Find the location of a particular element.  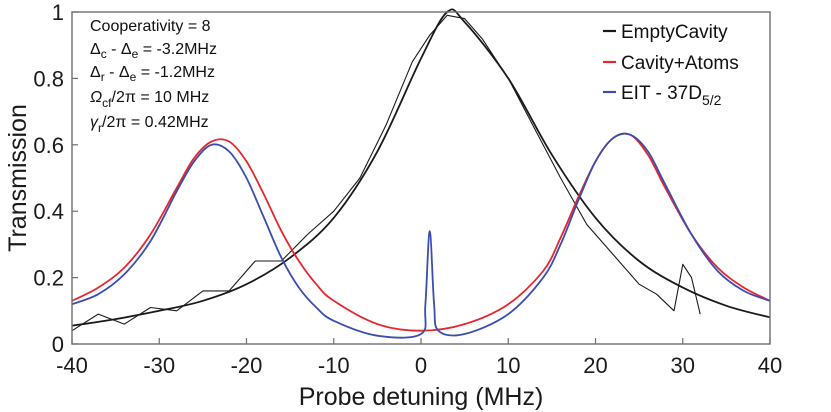

x-ticks: -40 -30 -20 -10 0 10 20 30 40 is located at coordinates (419, 358).